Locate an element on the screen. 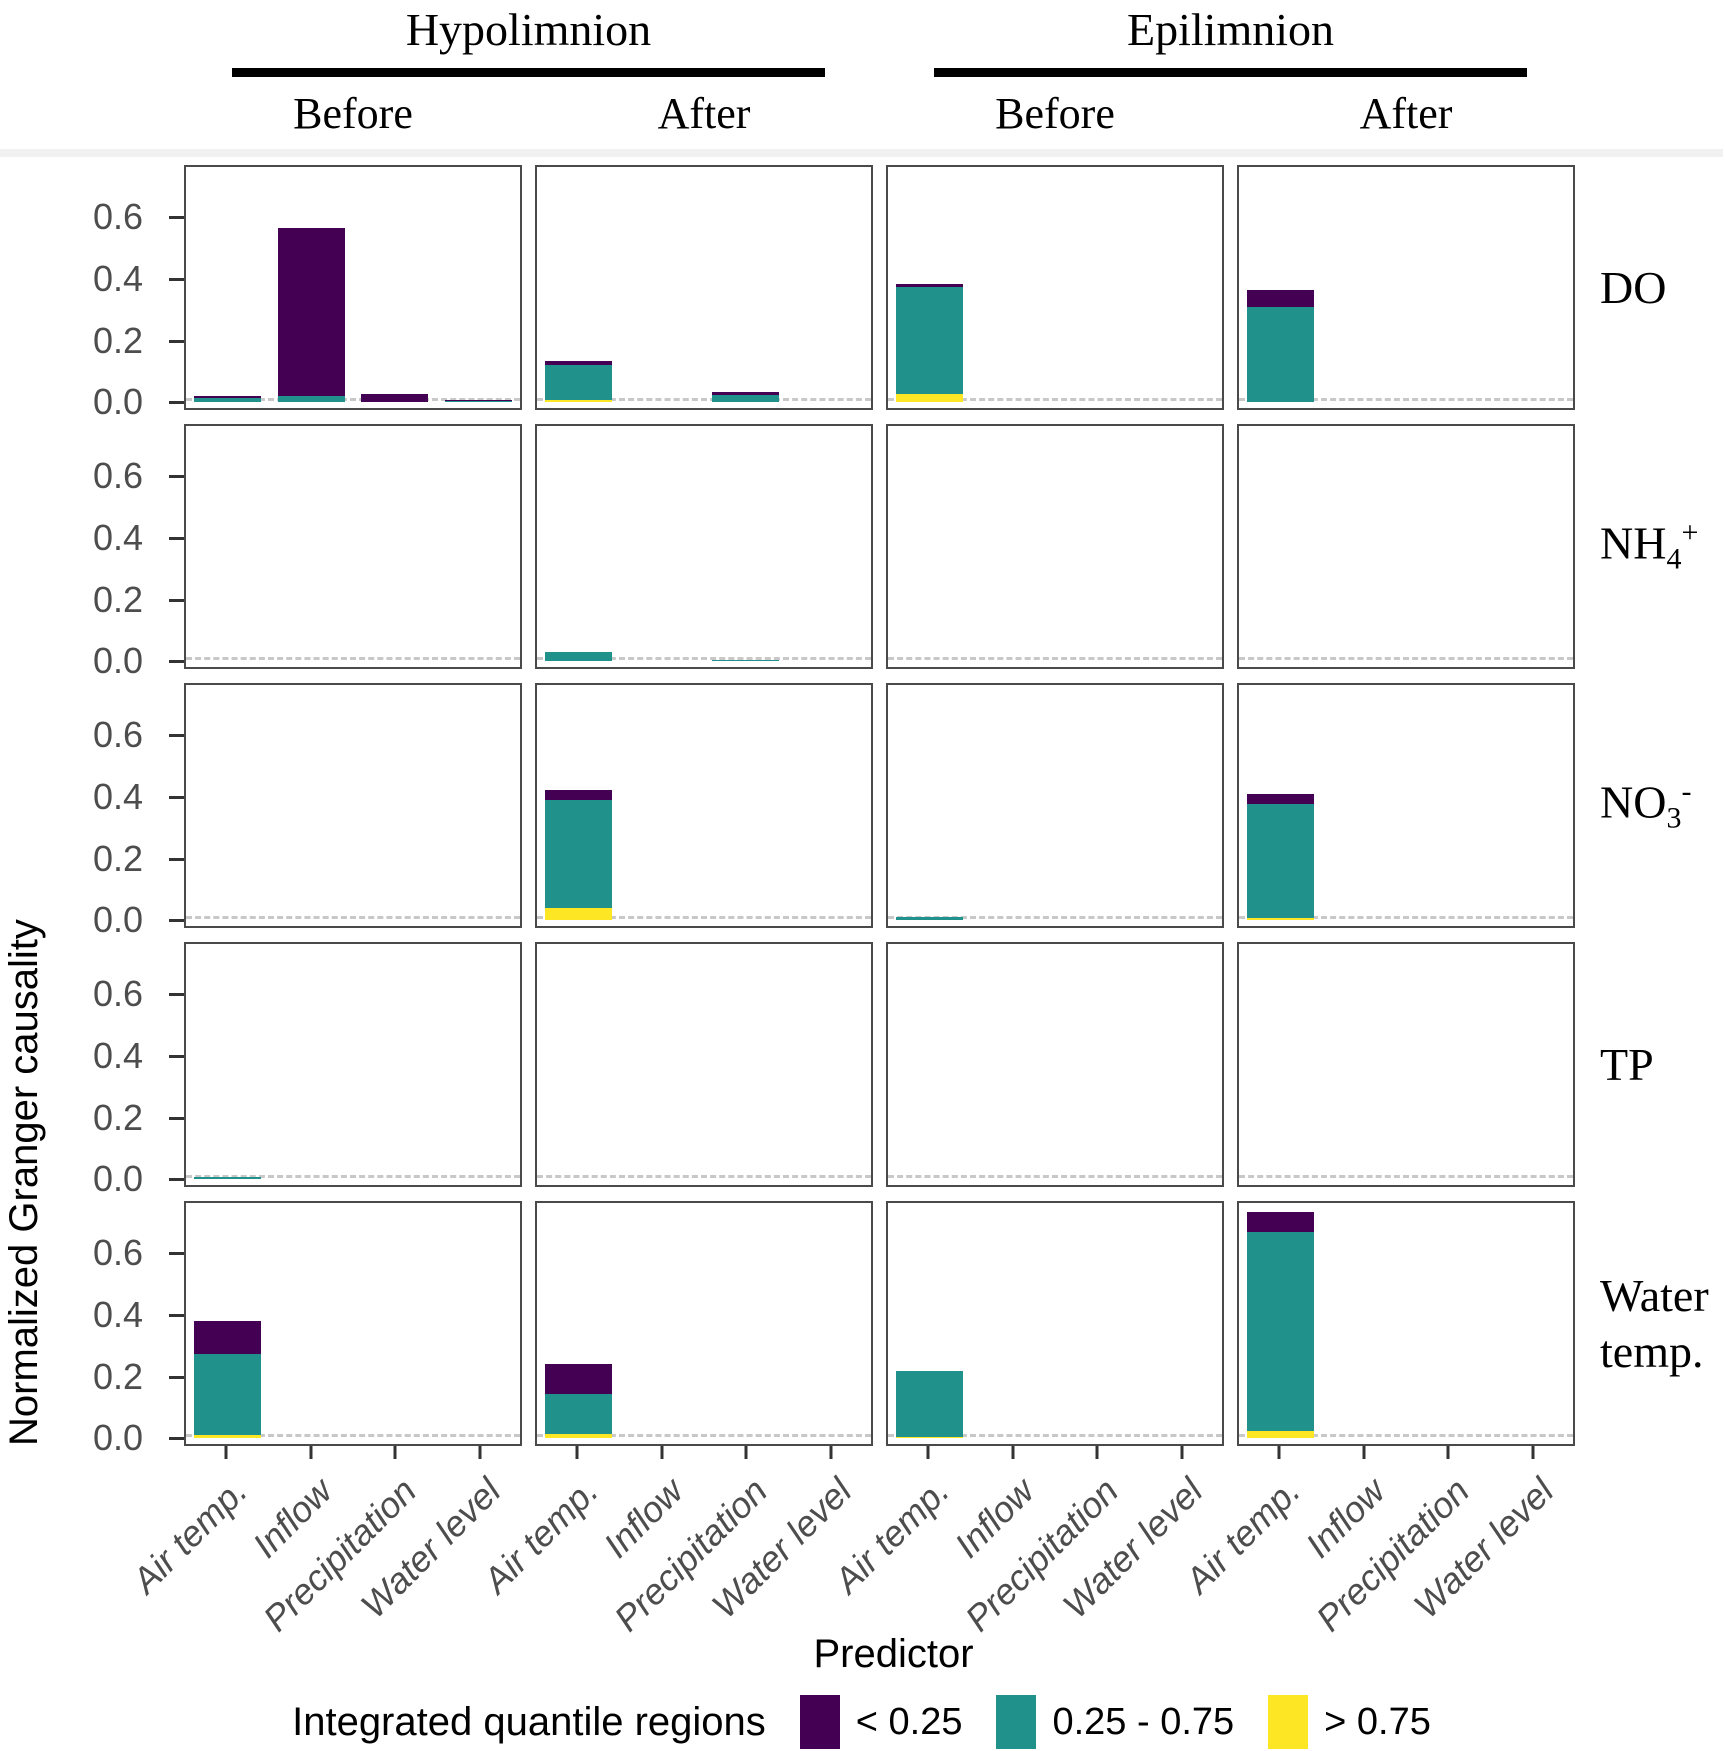 The image size is (1725, 1751). facet-period-header-row: Before After Before After is located at coordinates (861, 114).